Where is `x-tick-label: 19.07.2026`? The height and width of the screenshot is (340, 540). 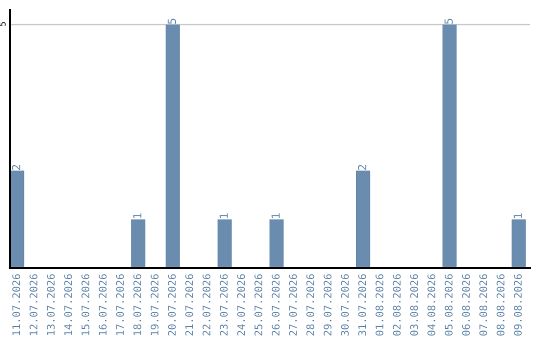 x-tick-label: 19.07.2026 is located at coordinates (154, 305).